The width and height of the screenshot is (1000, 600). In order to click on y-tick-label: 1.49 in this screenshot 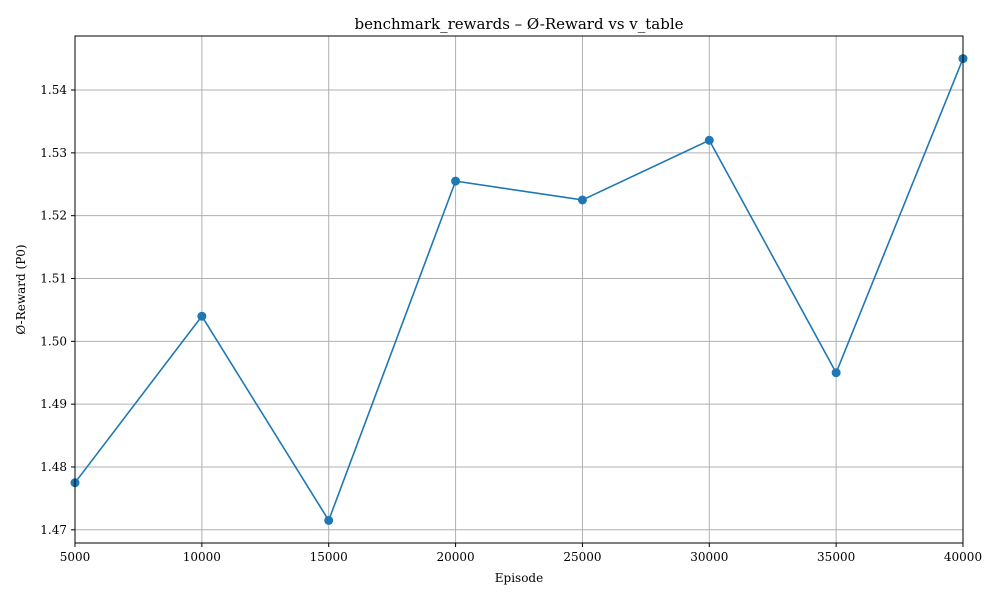, I will do `click(53, 404)`.